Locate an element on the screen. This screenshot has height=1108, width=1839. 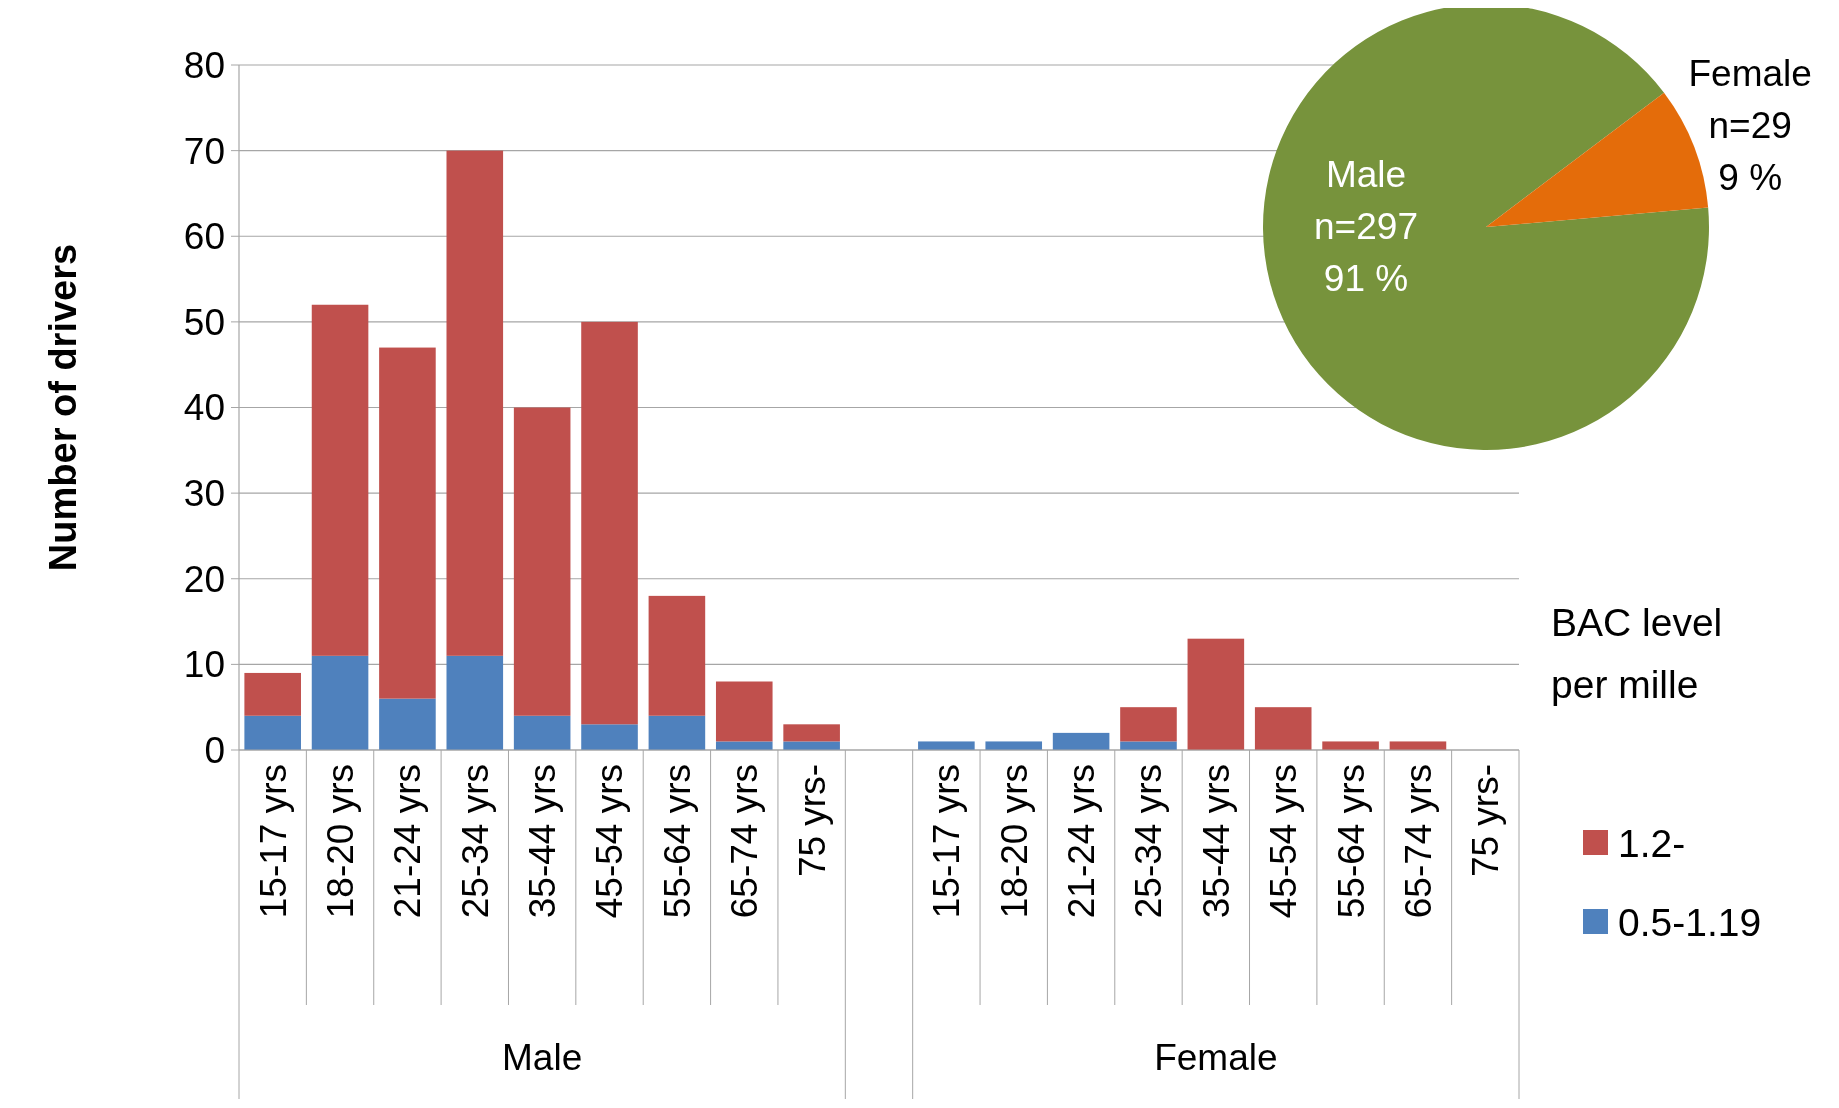
y-axis-title: Number of drivers is located at coordinates (63, 407).